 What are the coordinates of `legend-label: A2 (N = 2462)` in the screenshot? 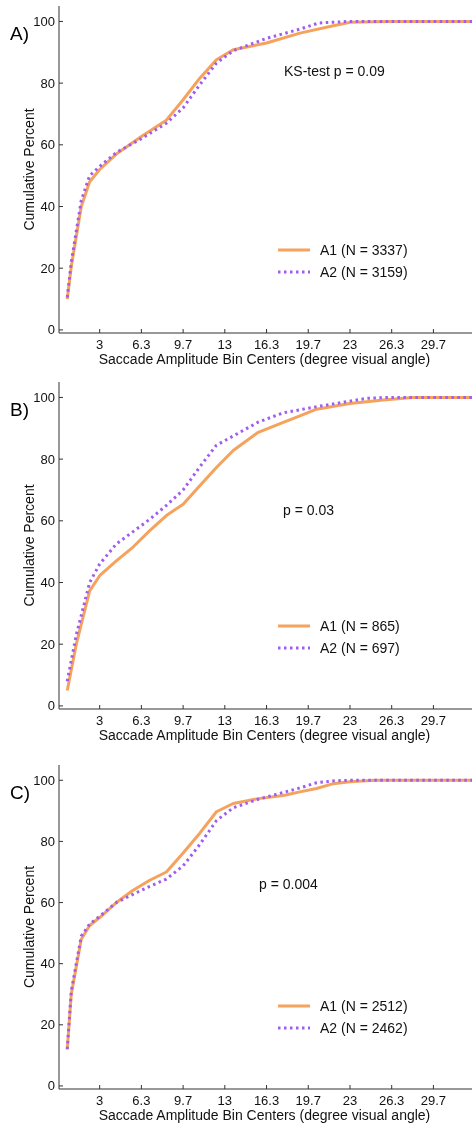 It's located at (364, 1027).